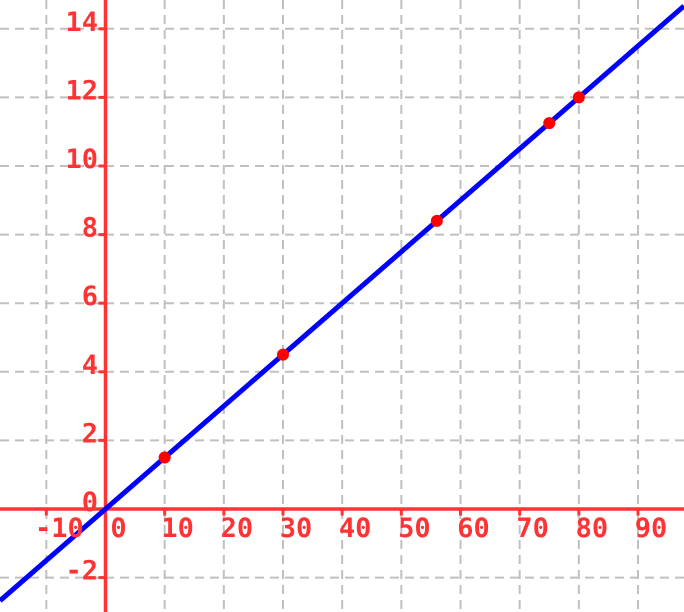 Image resolution: width=684 pixels, height=612 pixels. I want to click on y-tick-label: 4, so click(90, 365).